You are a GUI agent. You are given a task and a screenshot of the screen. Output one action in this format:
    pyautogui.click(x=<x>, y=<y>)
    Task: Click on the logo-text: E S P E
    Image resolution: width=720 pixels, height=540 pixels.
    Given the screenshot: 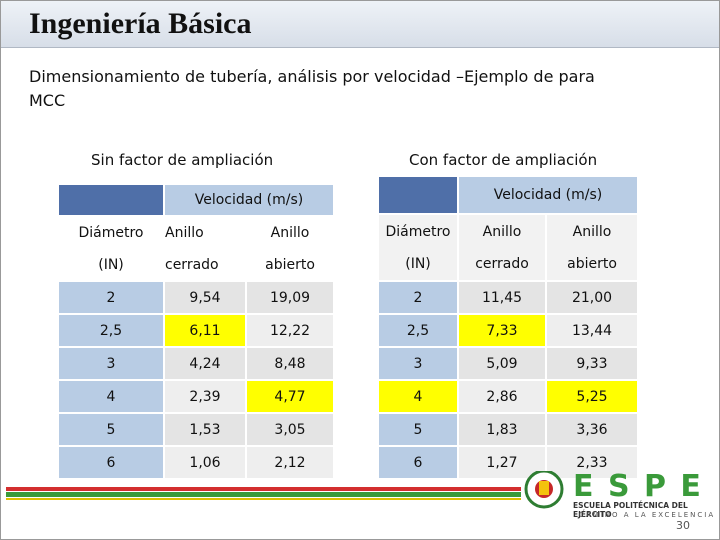 What is the action you would take?
    pyautogui.click(x=638, y=486)
    